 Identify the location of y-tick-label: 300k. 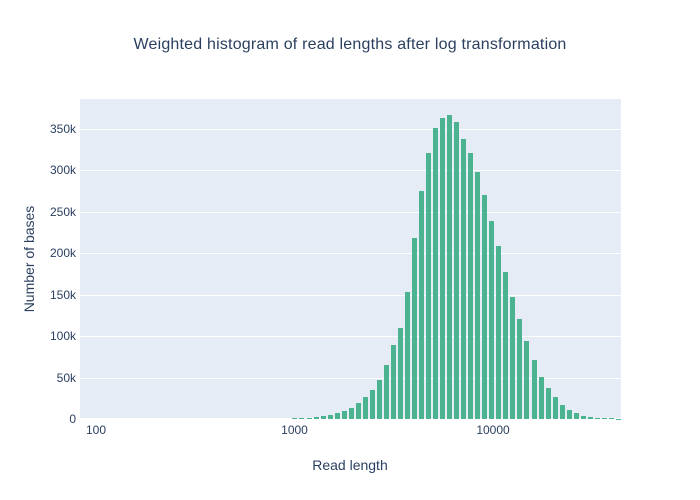
(62, 170).